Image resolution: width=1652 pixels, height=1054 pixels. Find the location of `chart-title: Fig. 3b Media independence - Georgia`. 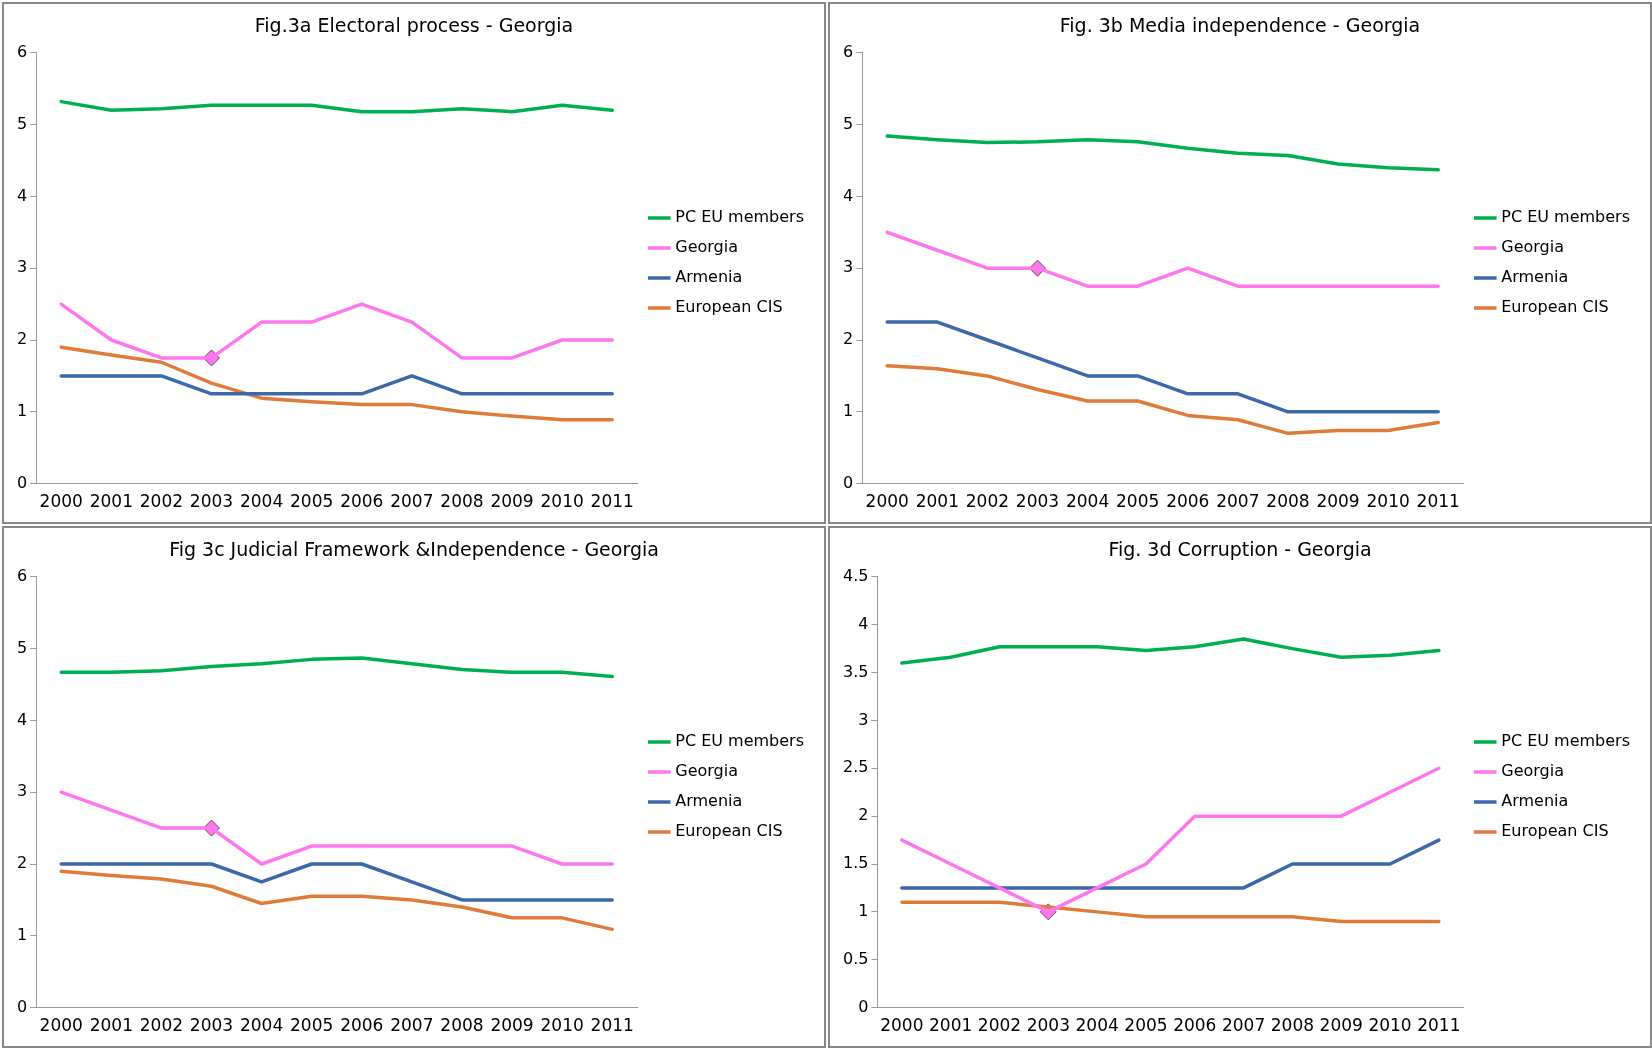

chart-title: Fig. 3b Media independence - Georgia is located at coordinates (1240, 25).